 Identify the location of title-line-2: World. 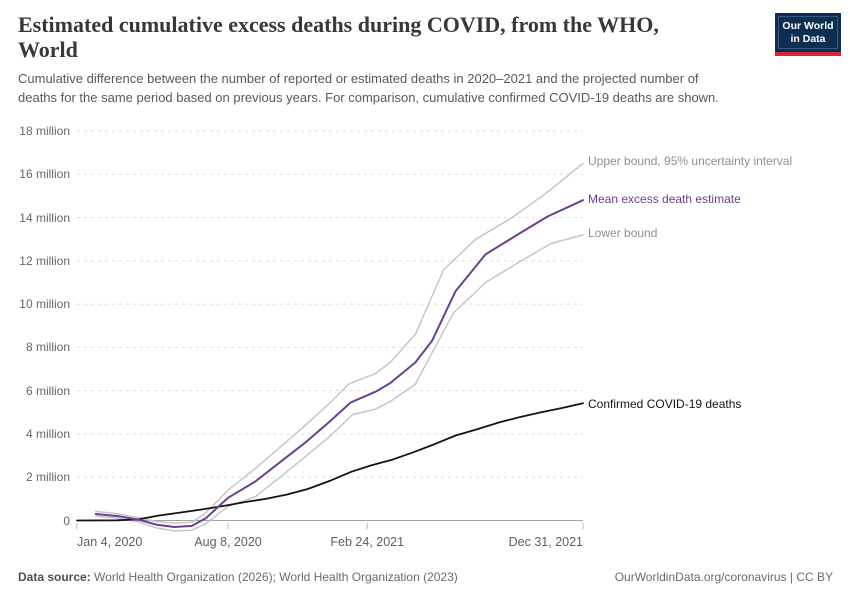
(48, 49).